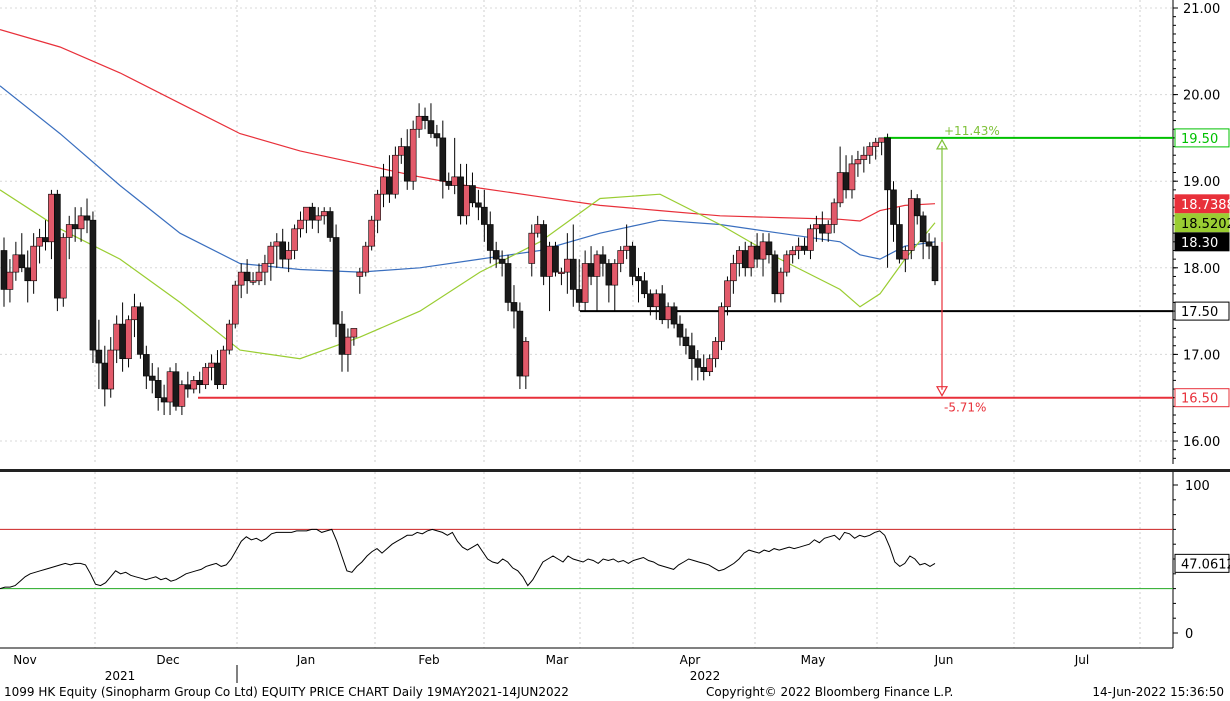 The height and width of the screenshot is (701, 1230). I want to click on value-label-text: 18.7388, so click(1205, 205).